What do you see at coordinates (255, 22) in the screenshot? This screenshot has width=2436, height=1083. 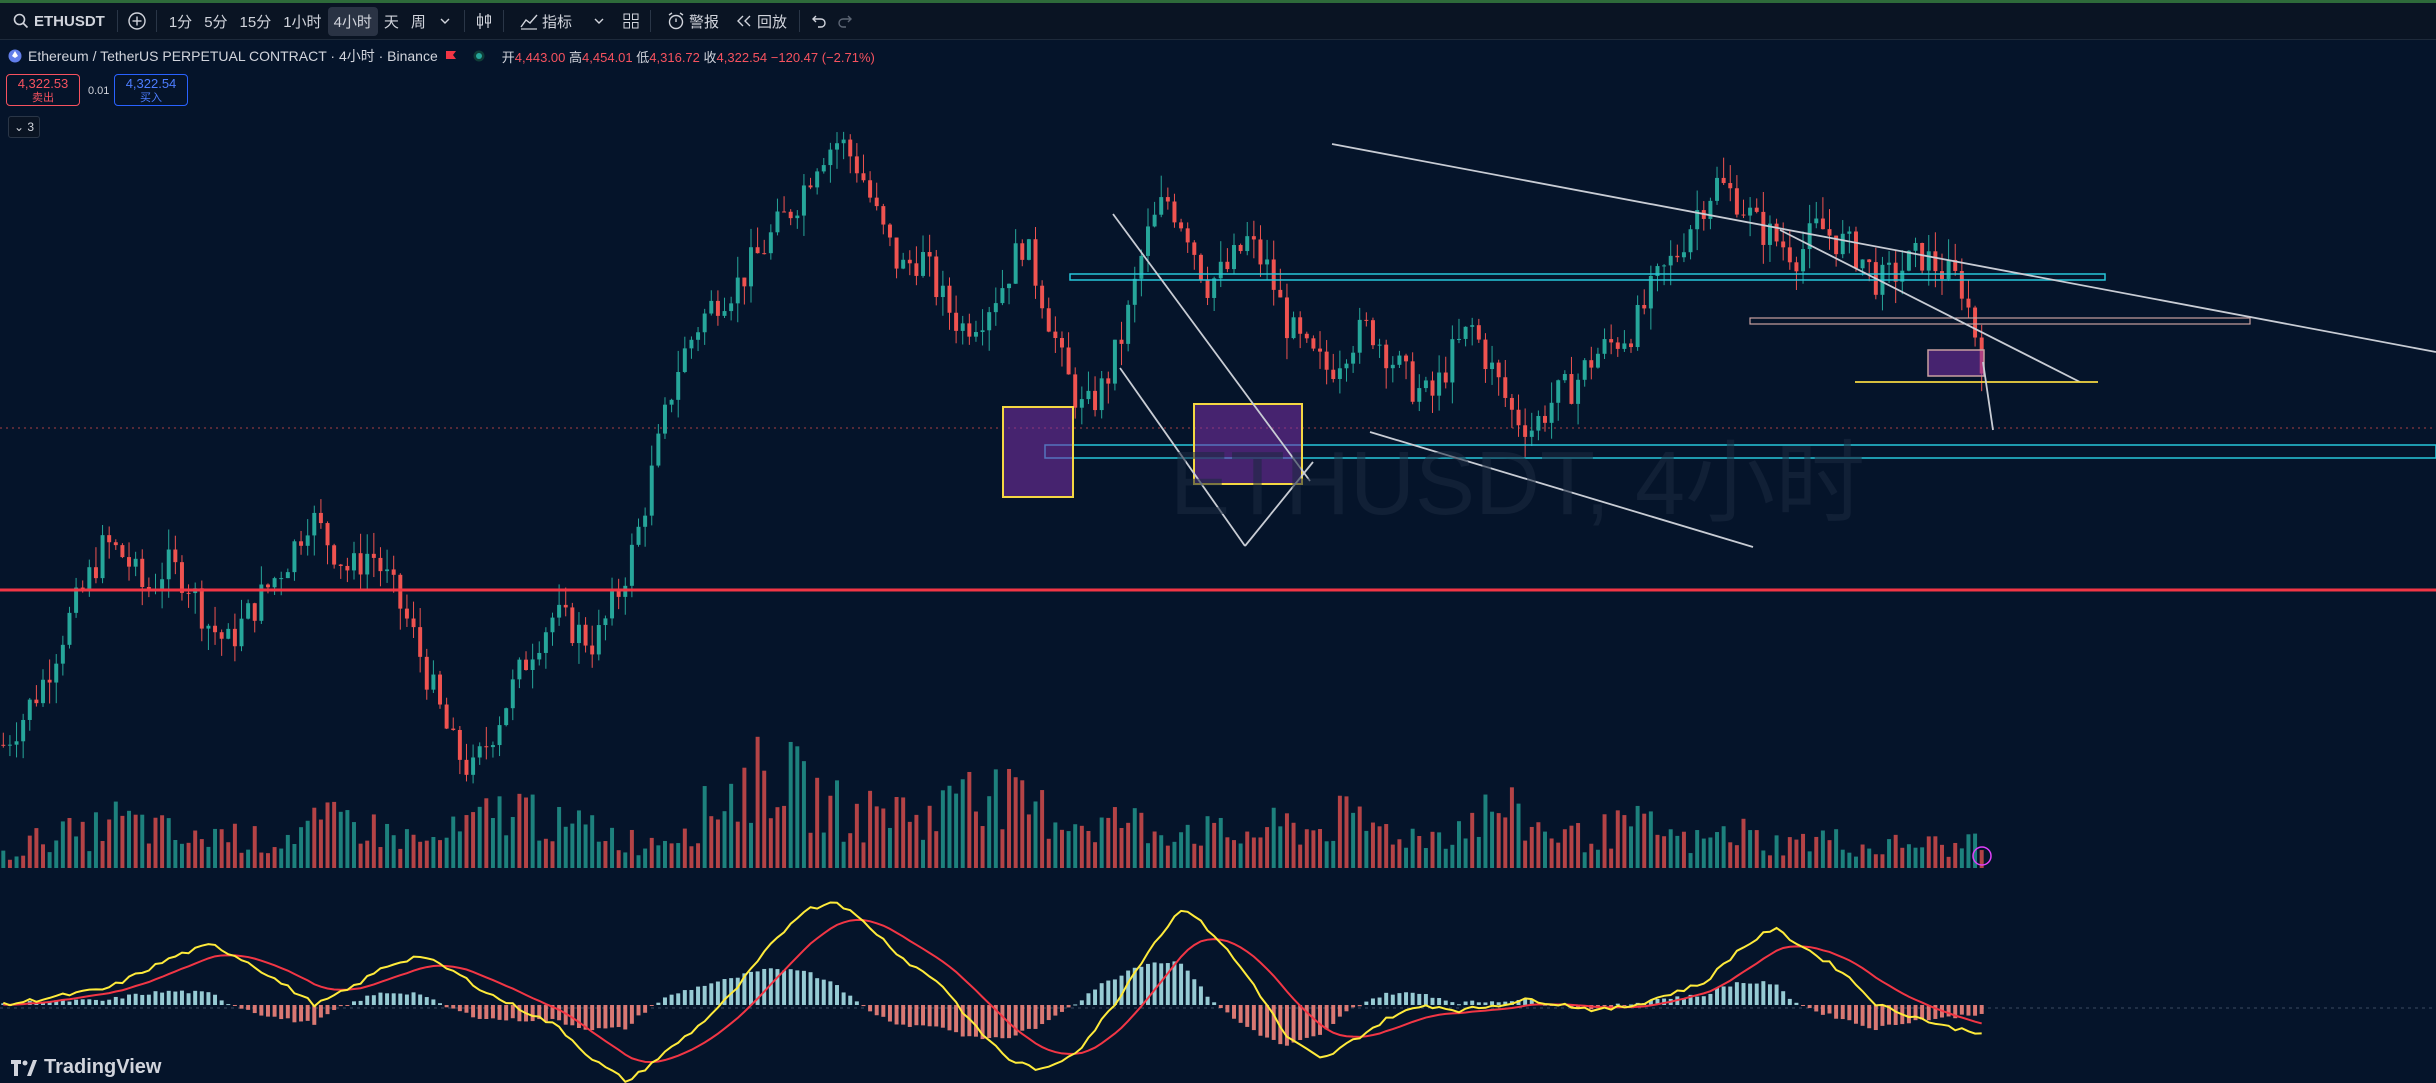 I see `interval-15m: 15分` at bounding box center [255, 22].